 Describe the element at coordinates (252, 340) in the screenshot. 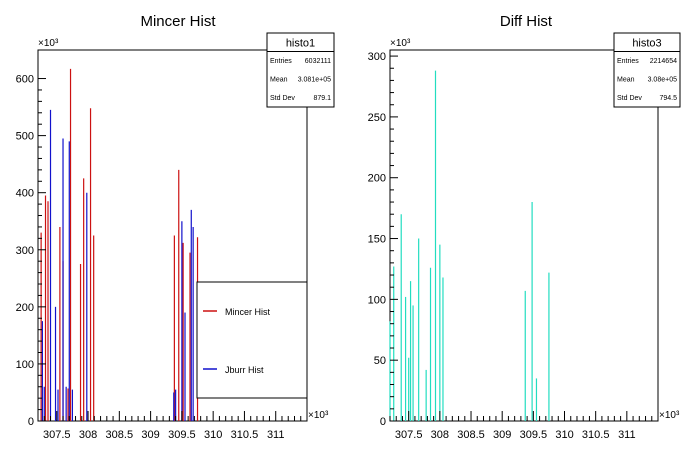

I see `legend-box` at that location.